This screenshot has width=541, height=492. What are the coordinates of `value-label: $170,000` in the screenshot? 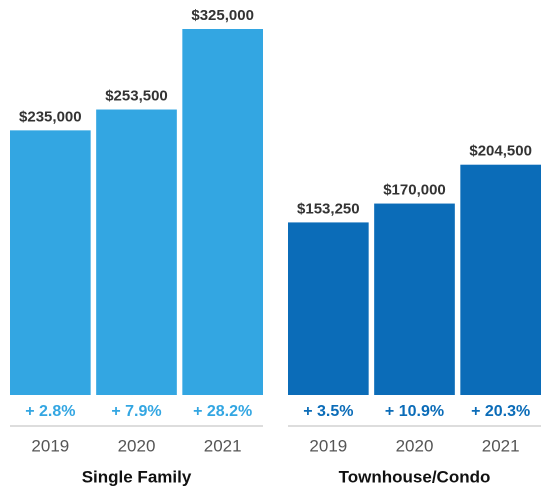 It's located at (414, 190).